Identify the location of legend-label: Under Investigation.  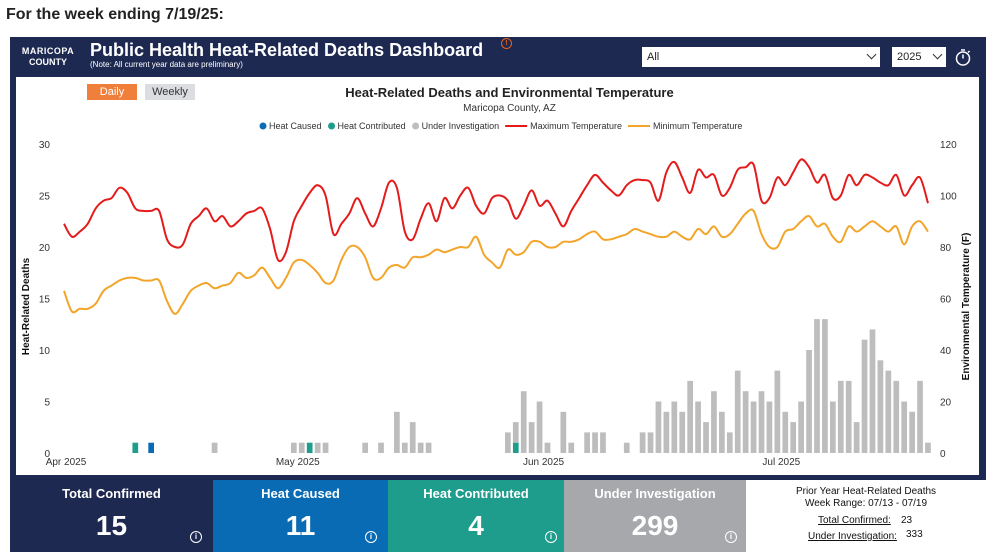
(461, 126).